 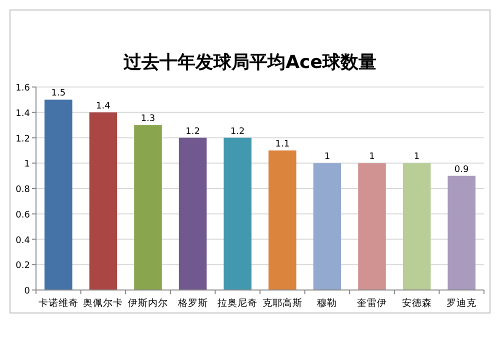 I want to click on data-label: 1.5, so click(x=58, y=93).